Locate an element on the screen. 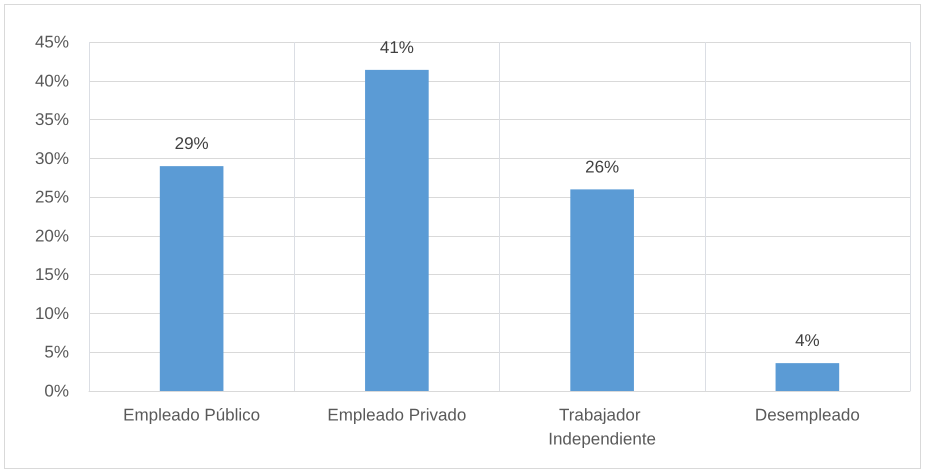 This screenshot has height=473, width=925. y-tick-label: 5% is located at coordinates (56, 352).